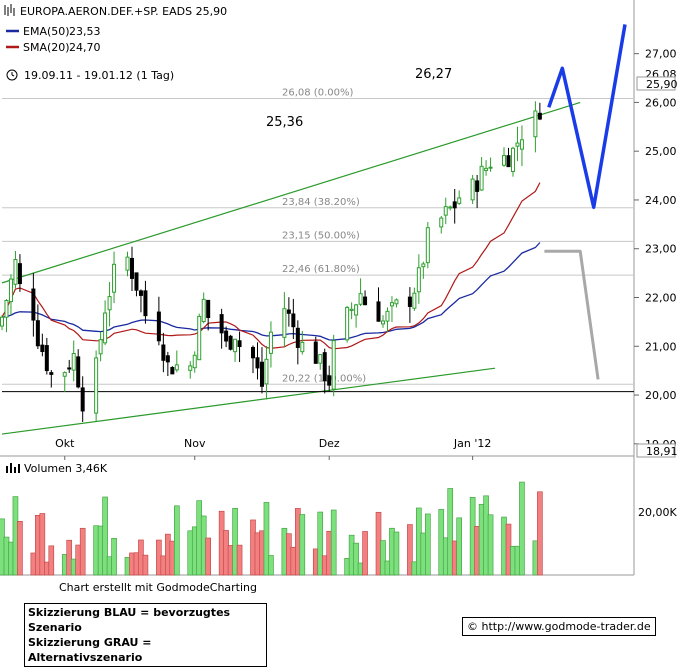 The image size is (677, 667). I want to click on price-tick-label: 26,00, so click(661, 102).